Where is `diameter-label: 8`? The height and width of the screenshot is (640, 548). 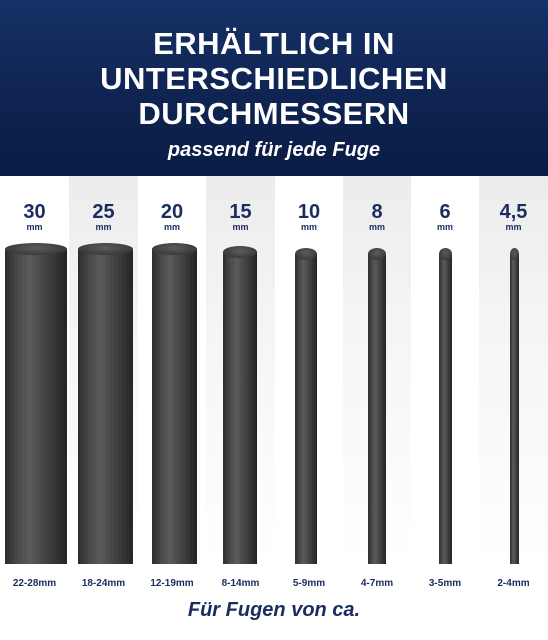 diameter-label: 8 is located at coordinates (377, 212).